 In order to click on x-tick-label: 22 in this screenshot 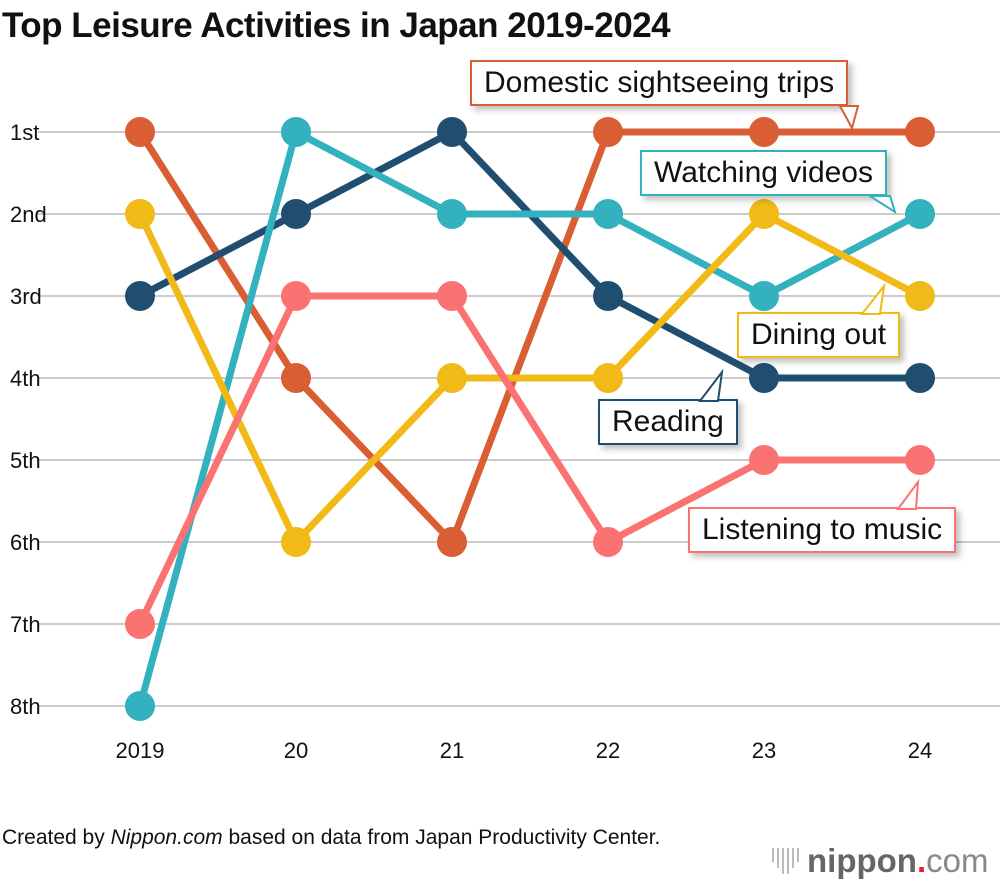, I will do `click(608, 750)`.